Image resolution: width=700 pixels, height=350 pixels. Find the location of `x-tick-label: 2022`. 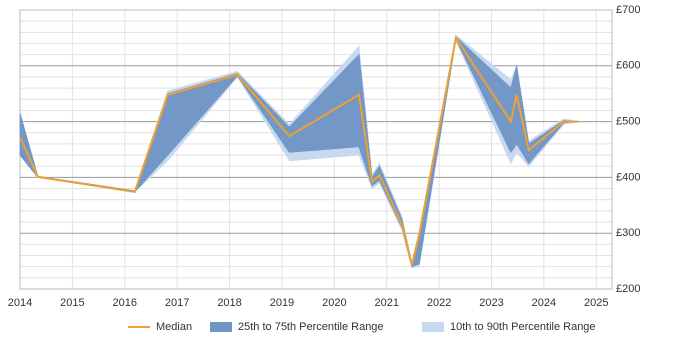

x-tick-label: 2022 is located at coordinates (439, 303).